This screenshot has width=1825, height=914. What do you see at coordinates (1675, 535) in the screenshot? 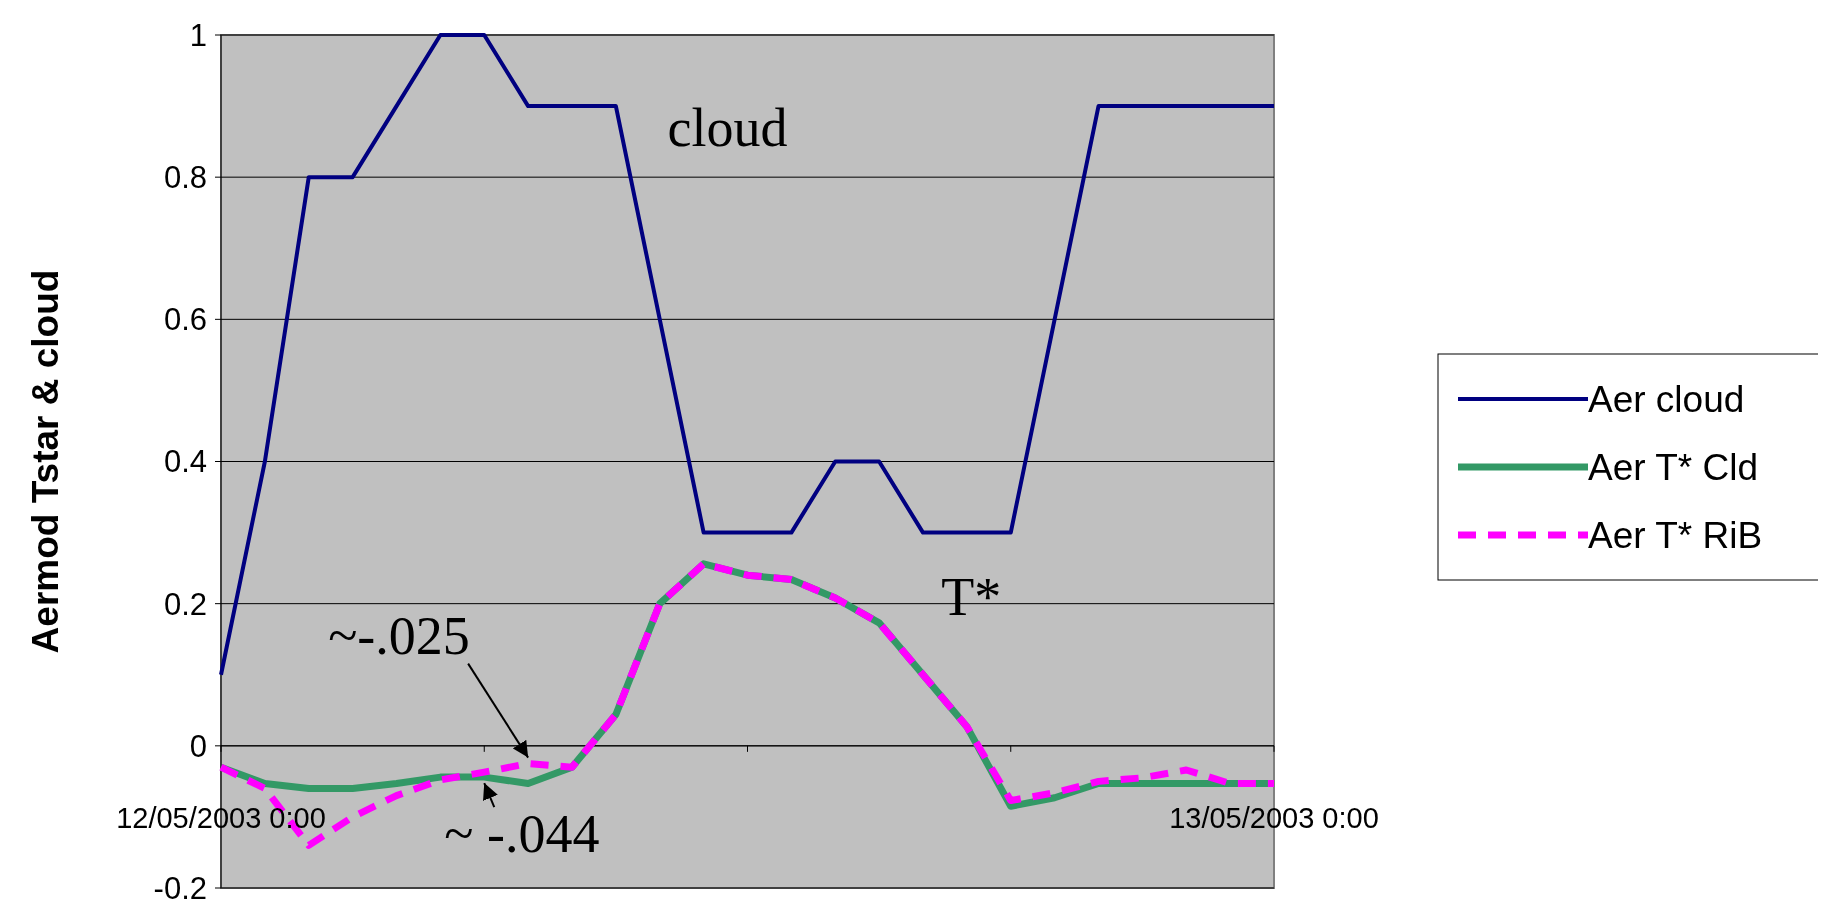
I see `legend-label: Aer T* RiB` at bounding box center [1675, 535].